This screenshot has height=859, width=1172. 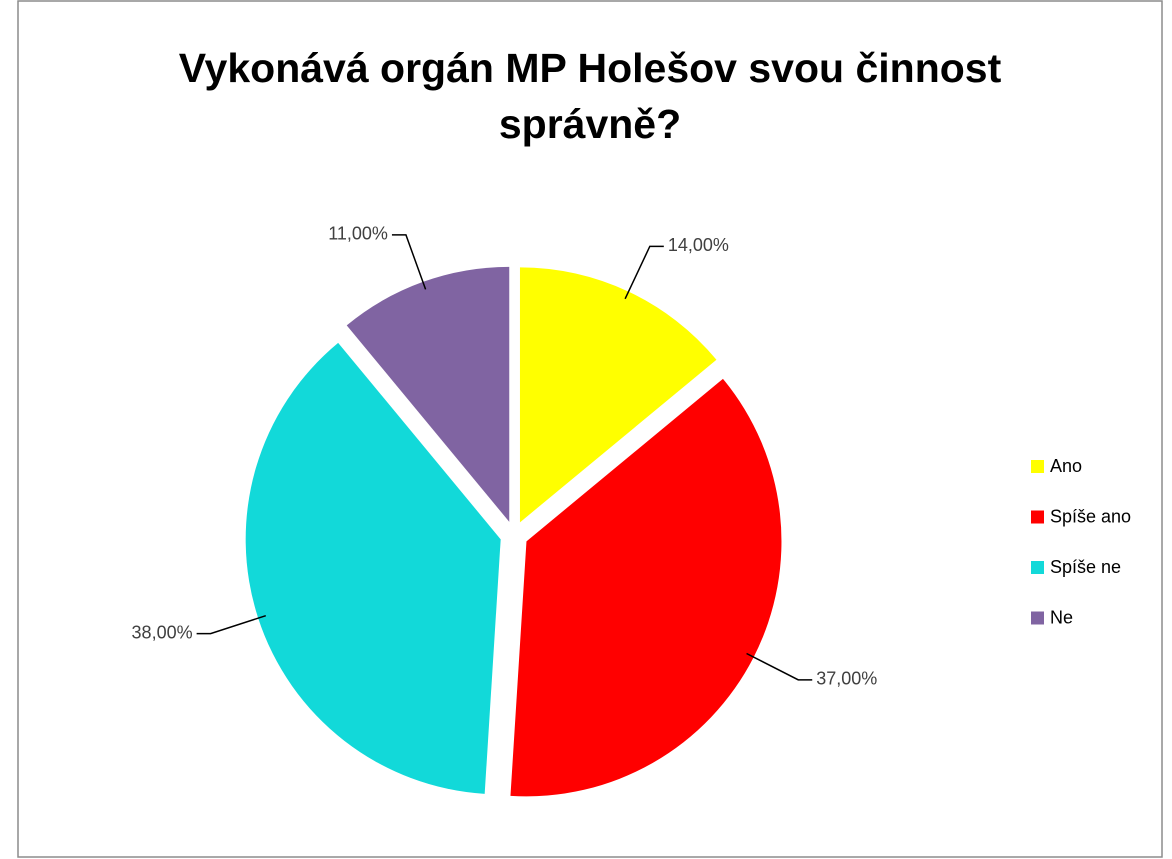 What do you see at coordinates (1090, 516) in the screenshot?
I see `legend-label: Spíše ano` at bounding box center [1090, 516].